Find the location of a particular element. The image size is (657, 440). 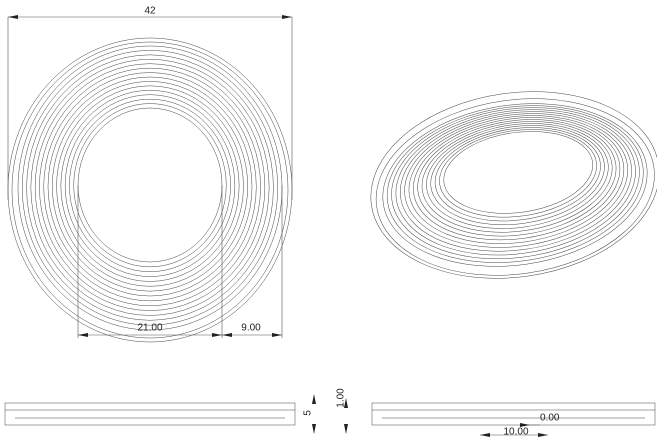

dimension-label: 9.00 is located at coordinates (251, 328).